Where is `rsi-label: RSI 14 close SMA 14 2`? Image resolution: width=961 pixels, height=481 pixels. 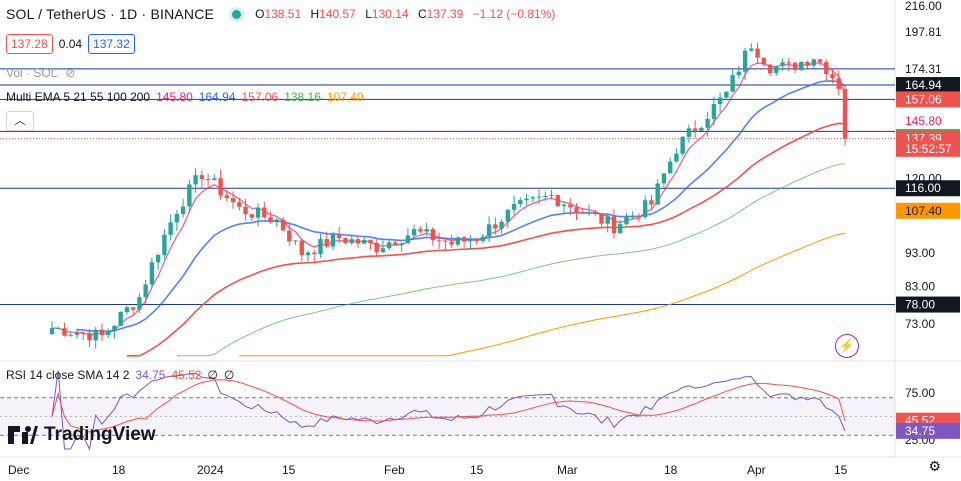
rsi-label: RSI 14 close SMA 14 2 is located at coordinates (68, 375).